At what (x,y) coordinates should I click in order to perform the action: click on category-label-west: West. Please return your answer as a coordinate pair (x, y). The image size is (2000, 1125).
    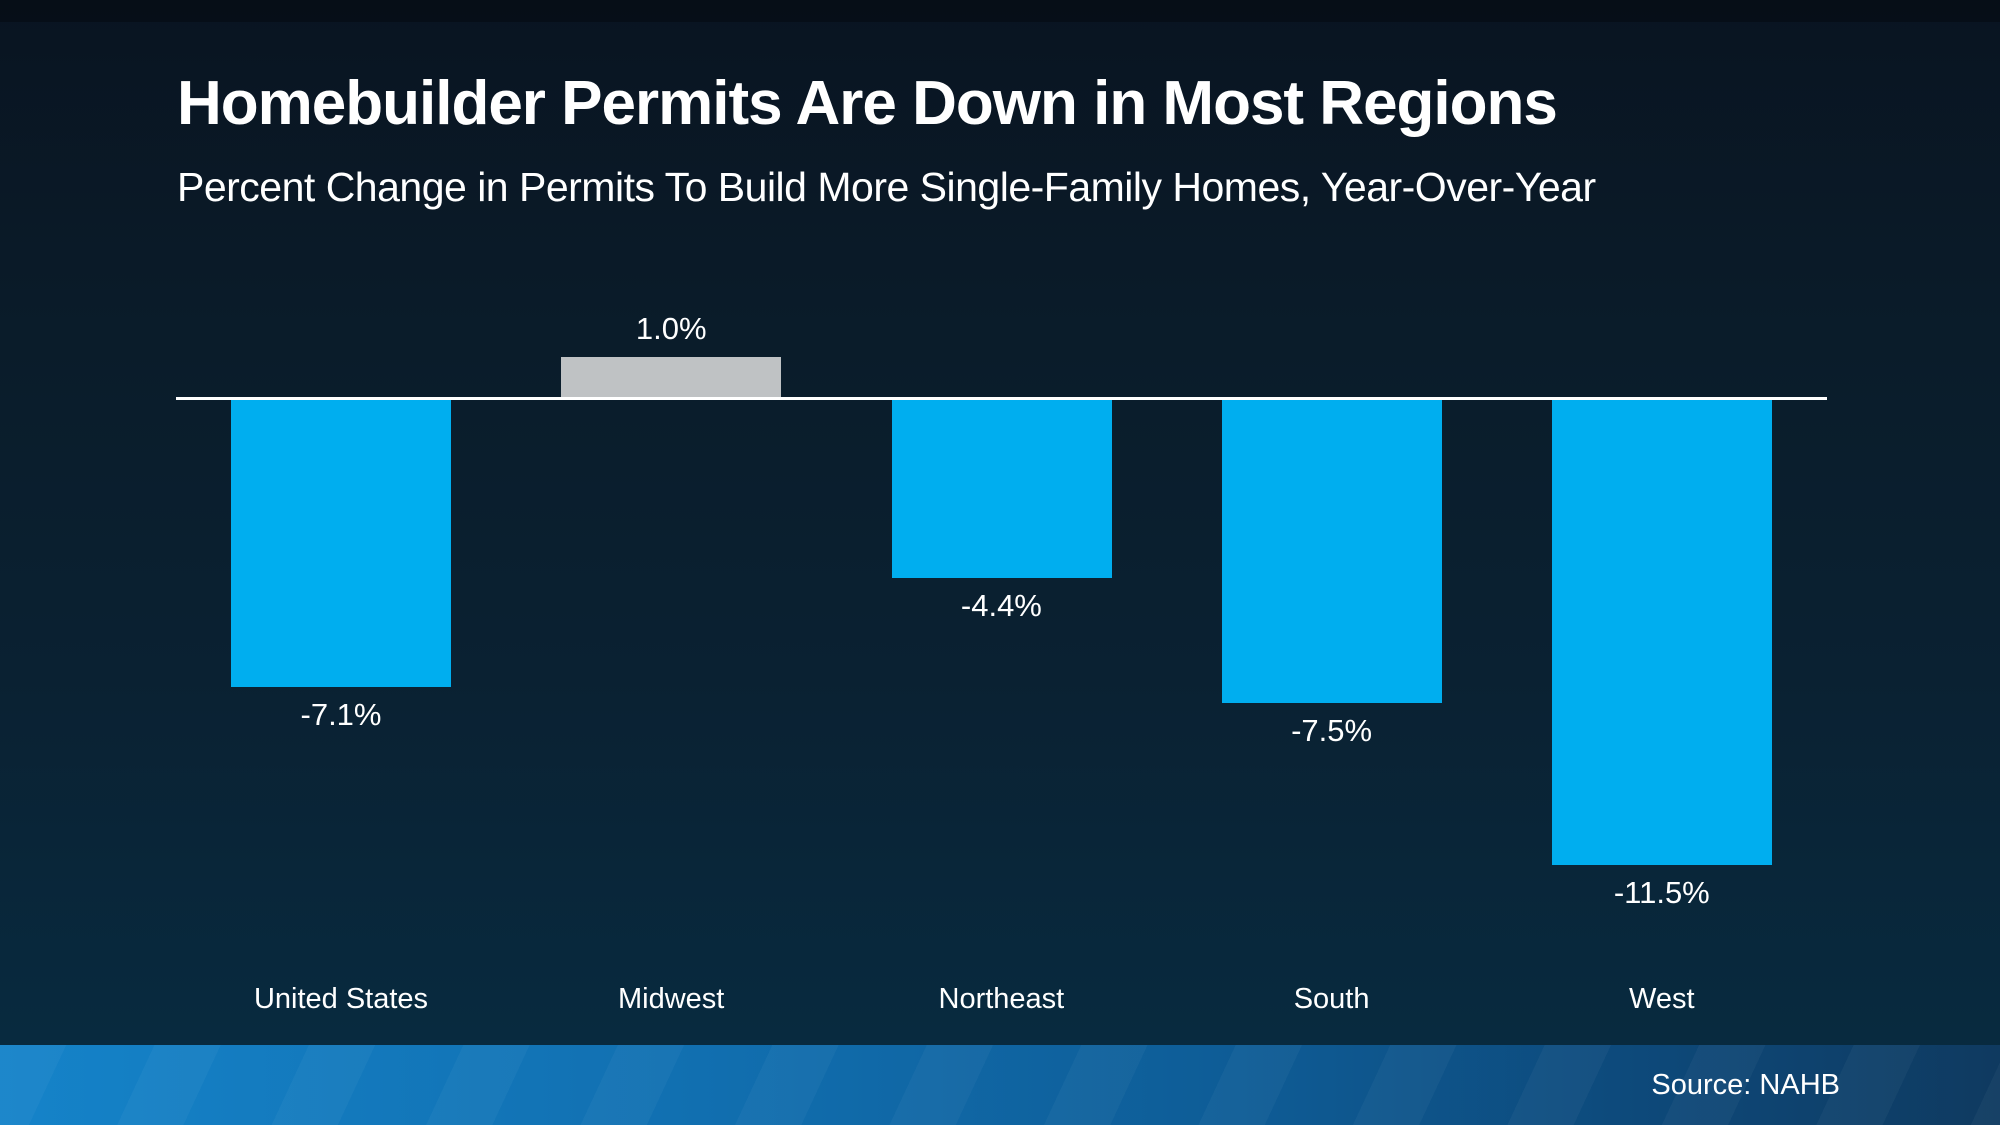
    Looking at the image, I should click on (1662, 999).